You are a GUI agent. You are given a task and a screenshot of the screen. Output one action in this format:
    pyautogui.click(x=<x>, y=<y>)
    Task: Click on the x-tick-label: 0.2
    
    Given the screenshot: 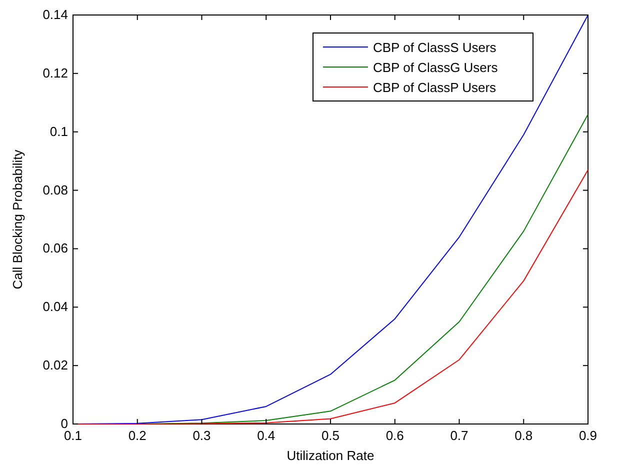 What is the action you would take?
    pyautogui.click(x=137, y=435)
    